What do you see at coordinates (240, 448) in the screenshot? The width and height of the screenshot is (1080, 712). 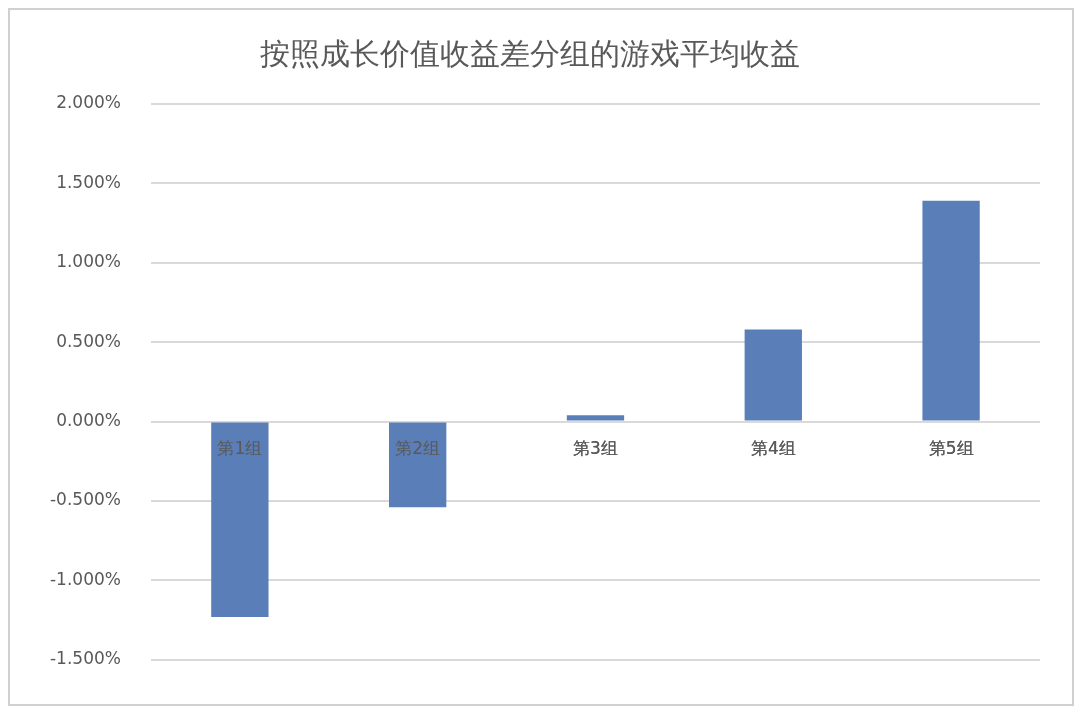 I see `x-tick-label: 第1组` at bounding box center [240, 448].